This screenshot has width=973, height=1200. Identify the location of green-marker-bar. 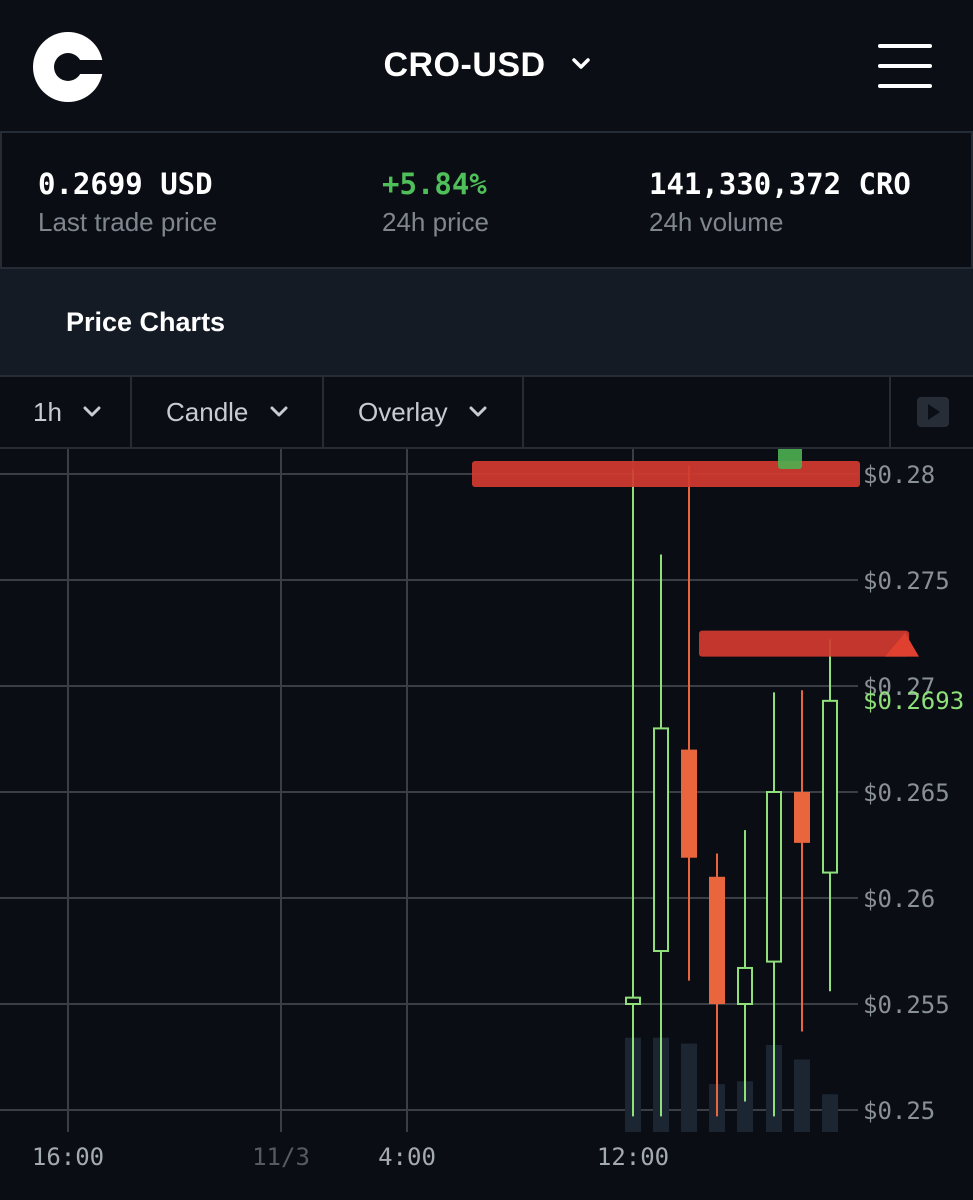
(790, 459).